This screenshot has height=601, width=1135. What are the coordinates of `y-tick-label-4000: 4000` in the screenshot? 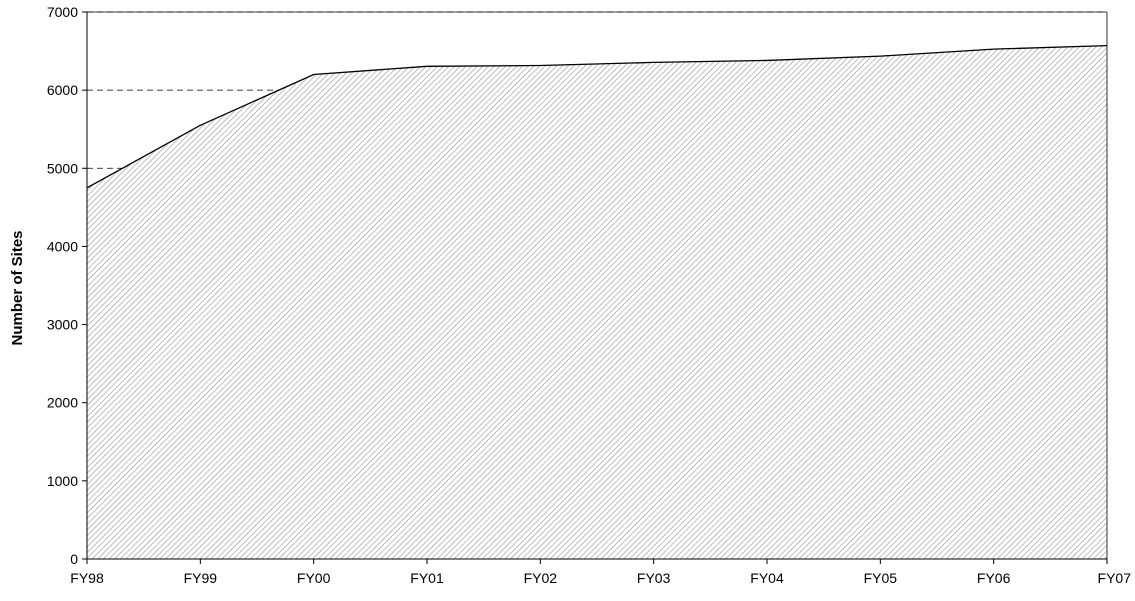 It's located at (62, 246).